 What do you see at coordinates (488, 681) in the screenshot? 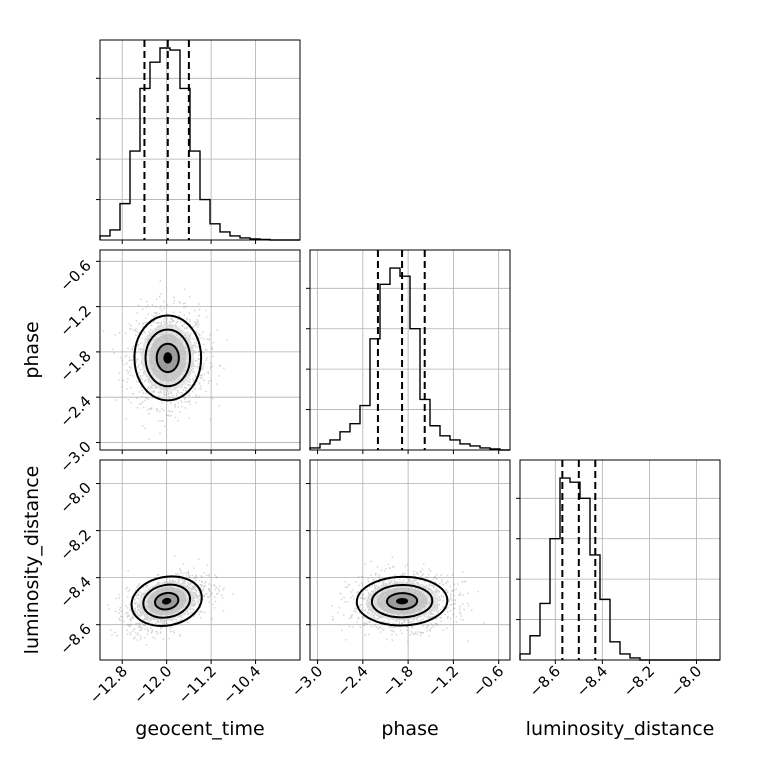
I see `tick-label-x-phase-4: −0.6` at bounding box center [488, 681].